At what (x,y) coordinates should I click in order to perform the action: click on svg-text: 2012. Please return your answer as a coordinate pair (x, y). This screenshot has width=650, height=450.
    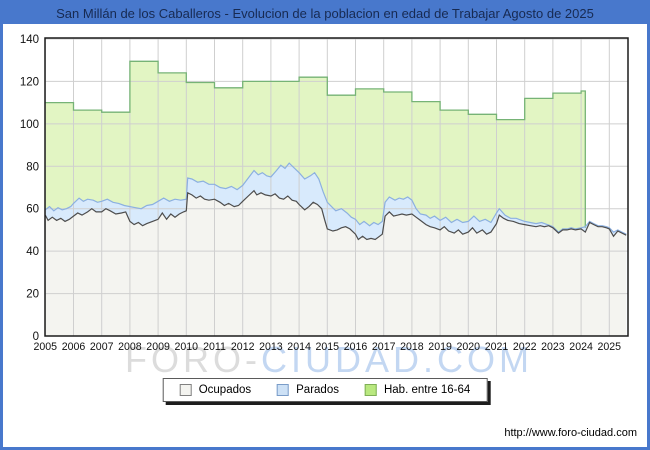
    Looking at the image, I should click on (243, 347).